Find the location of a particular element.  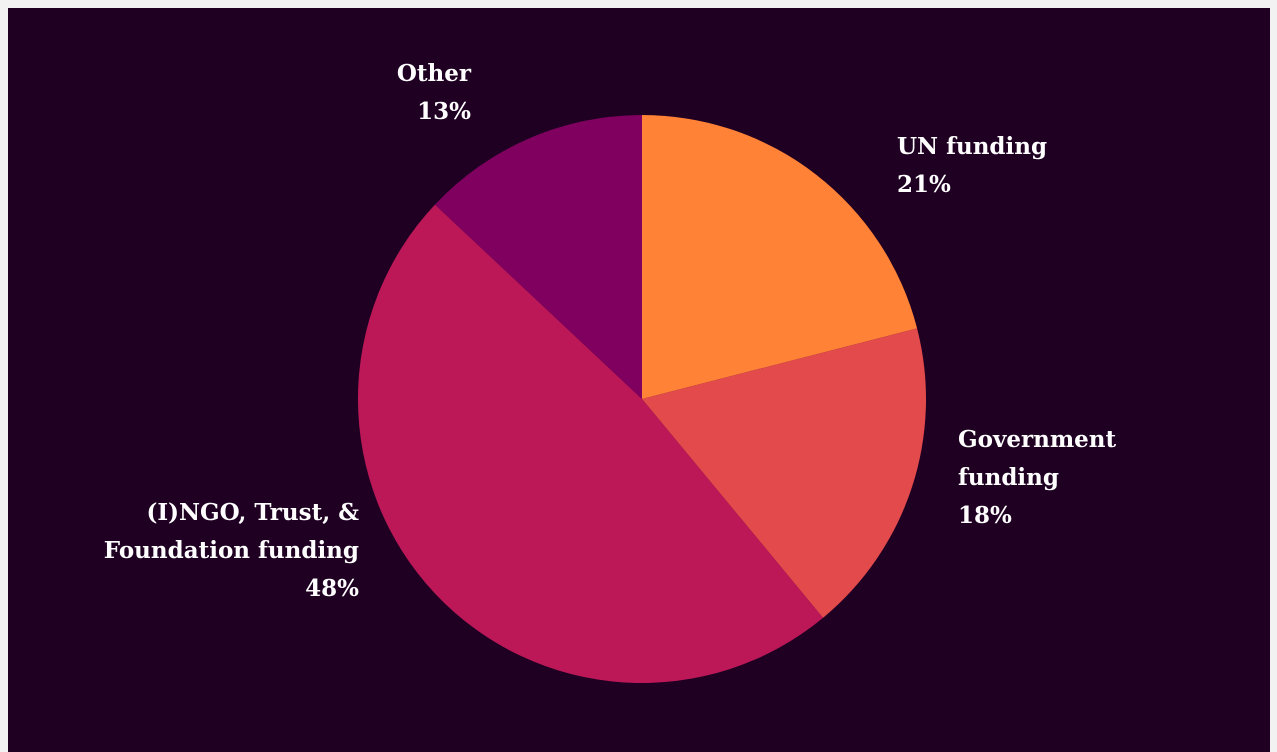

slice-pct-government: 18% is located at coordinates (985, 515).